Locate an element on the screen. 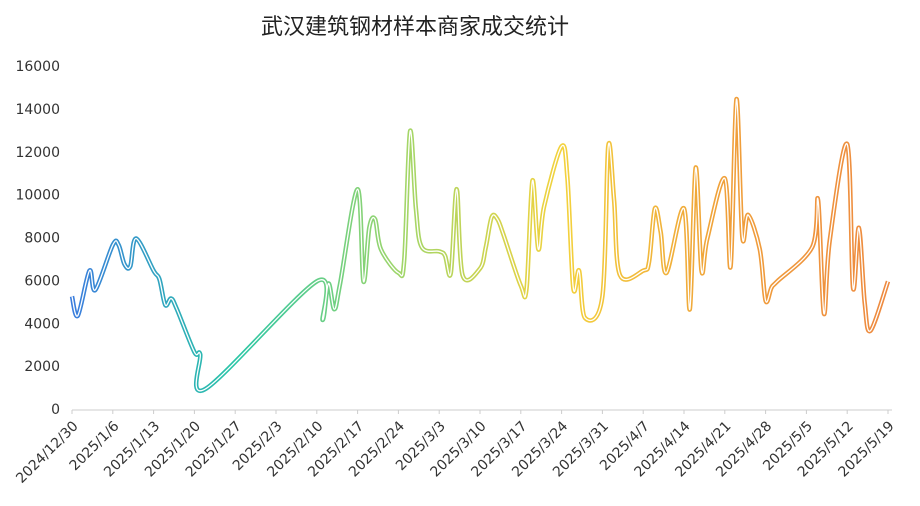 The height and width of the screenshot is (506, 920). y-tick-label: 10000 is located at coordinates (37, 196).